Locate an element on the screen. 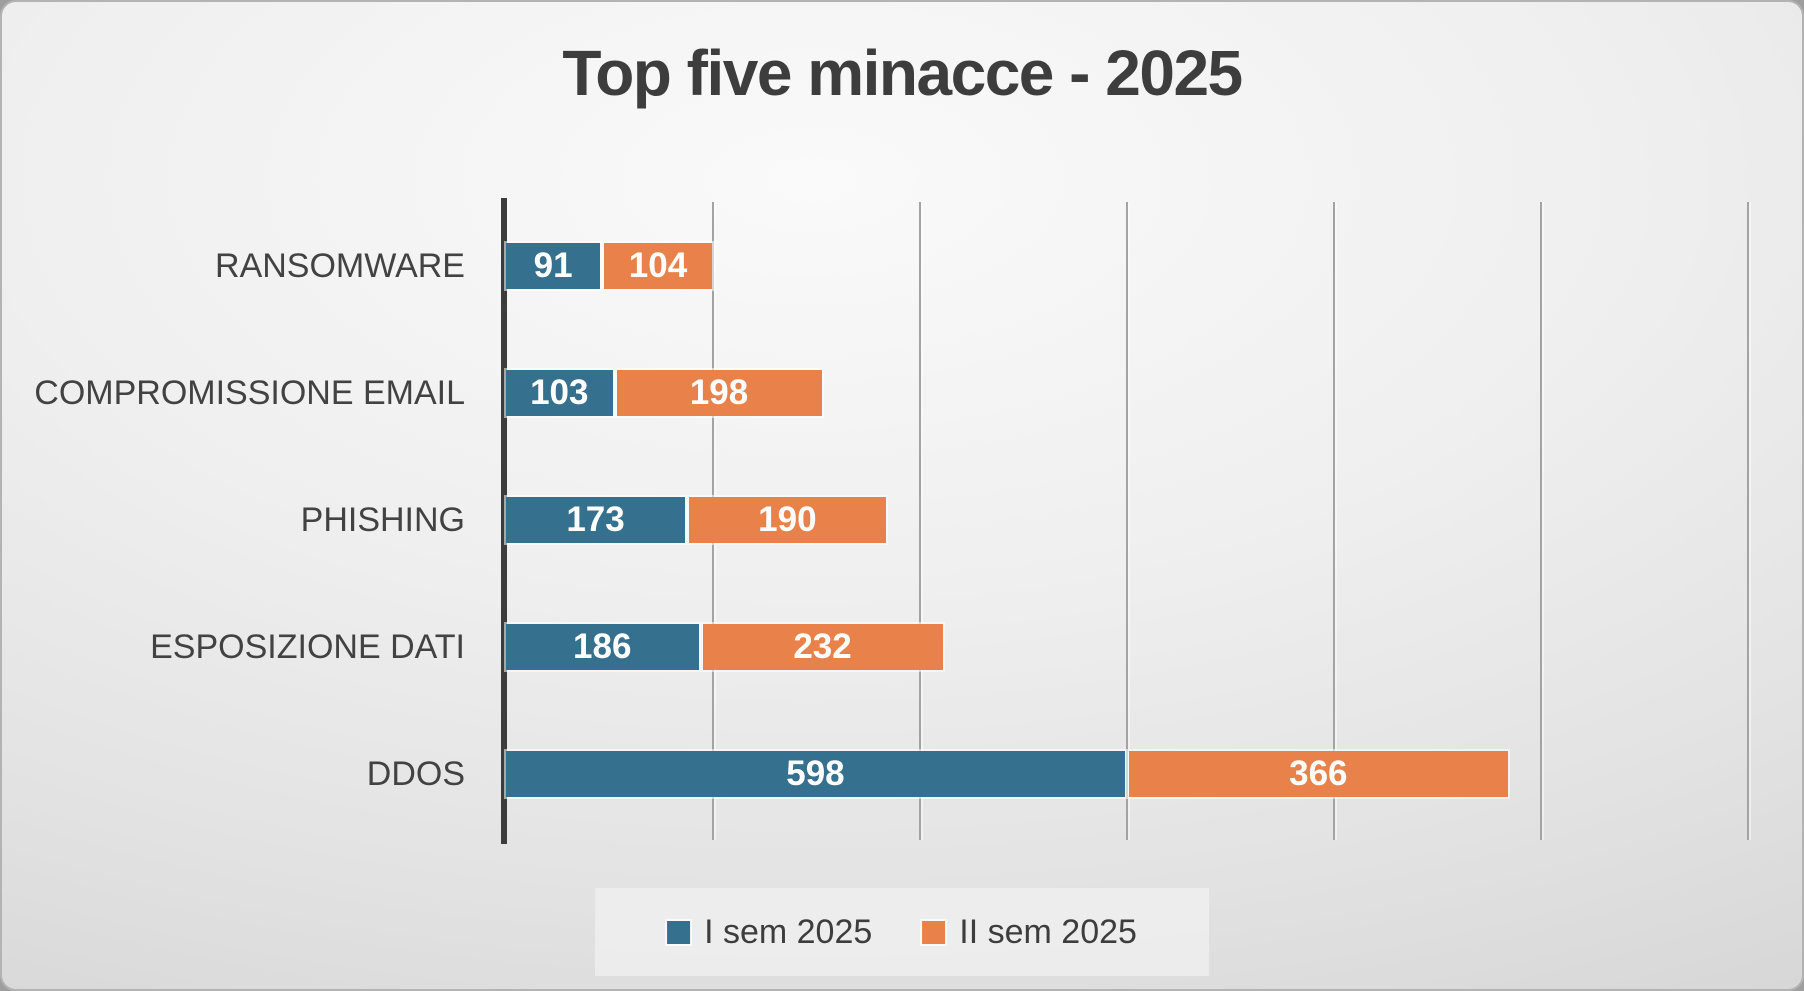 Image resolution: width=1804 pixels, height=991 pixels. bar-segment-series-1: 186 is located at coordinates (602, 646).